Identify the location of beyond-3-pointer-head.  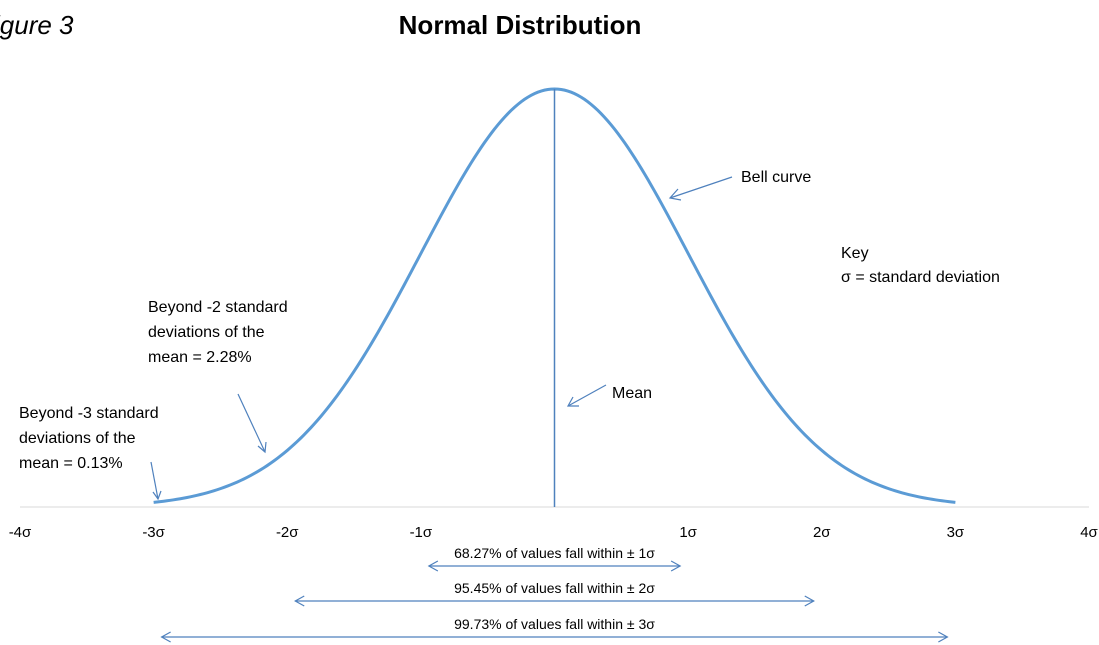
(157, 495).